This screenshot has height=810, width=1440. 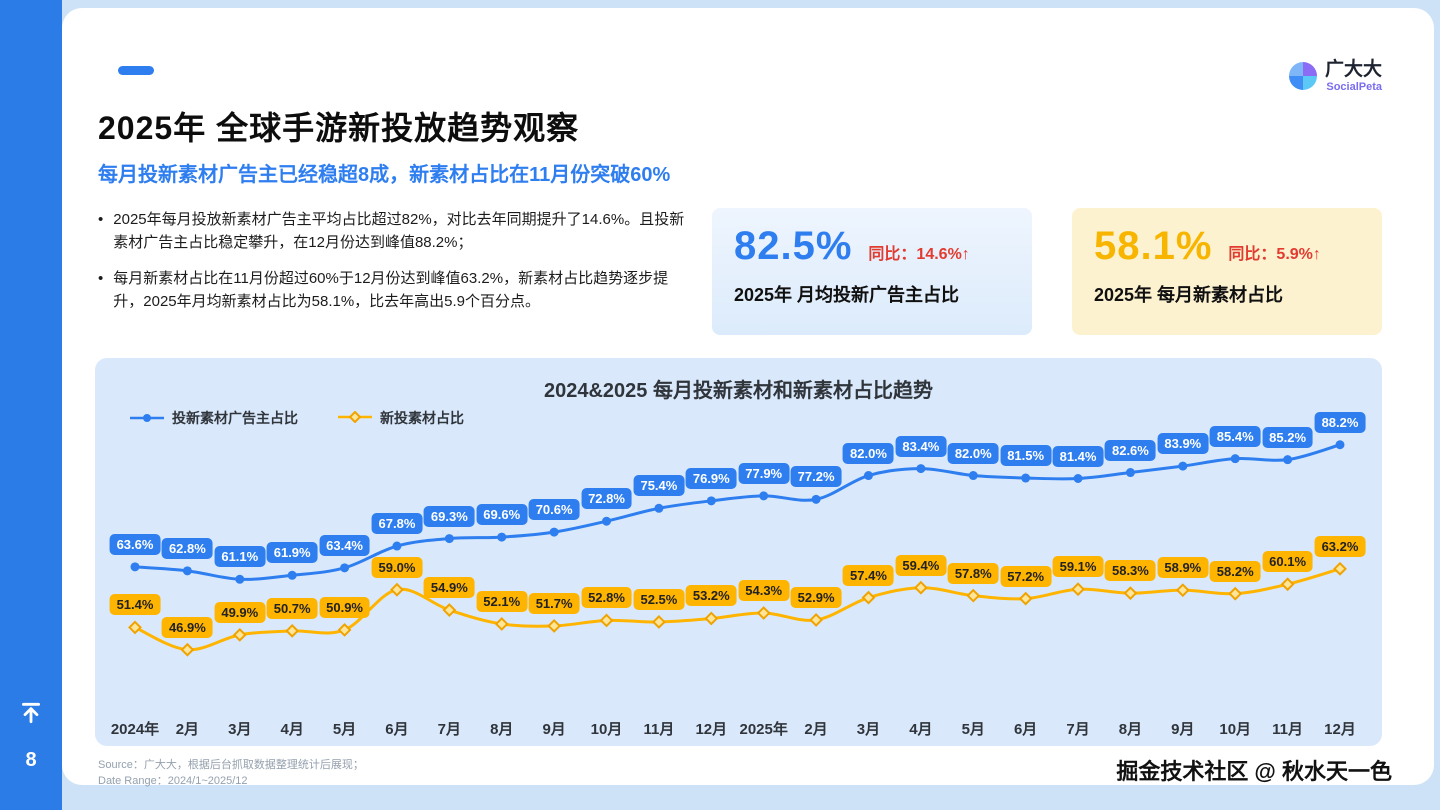 I want to click on stat-value: 58.1%, so click(x=1153, y=246).